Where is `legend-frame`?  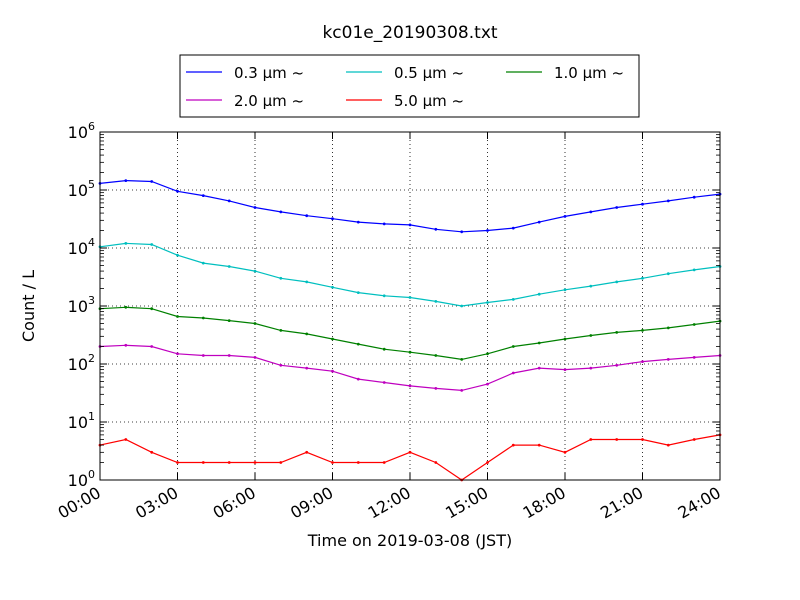 legend-frame is located at coordinates (409, 86).